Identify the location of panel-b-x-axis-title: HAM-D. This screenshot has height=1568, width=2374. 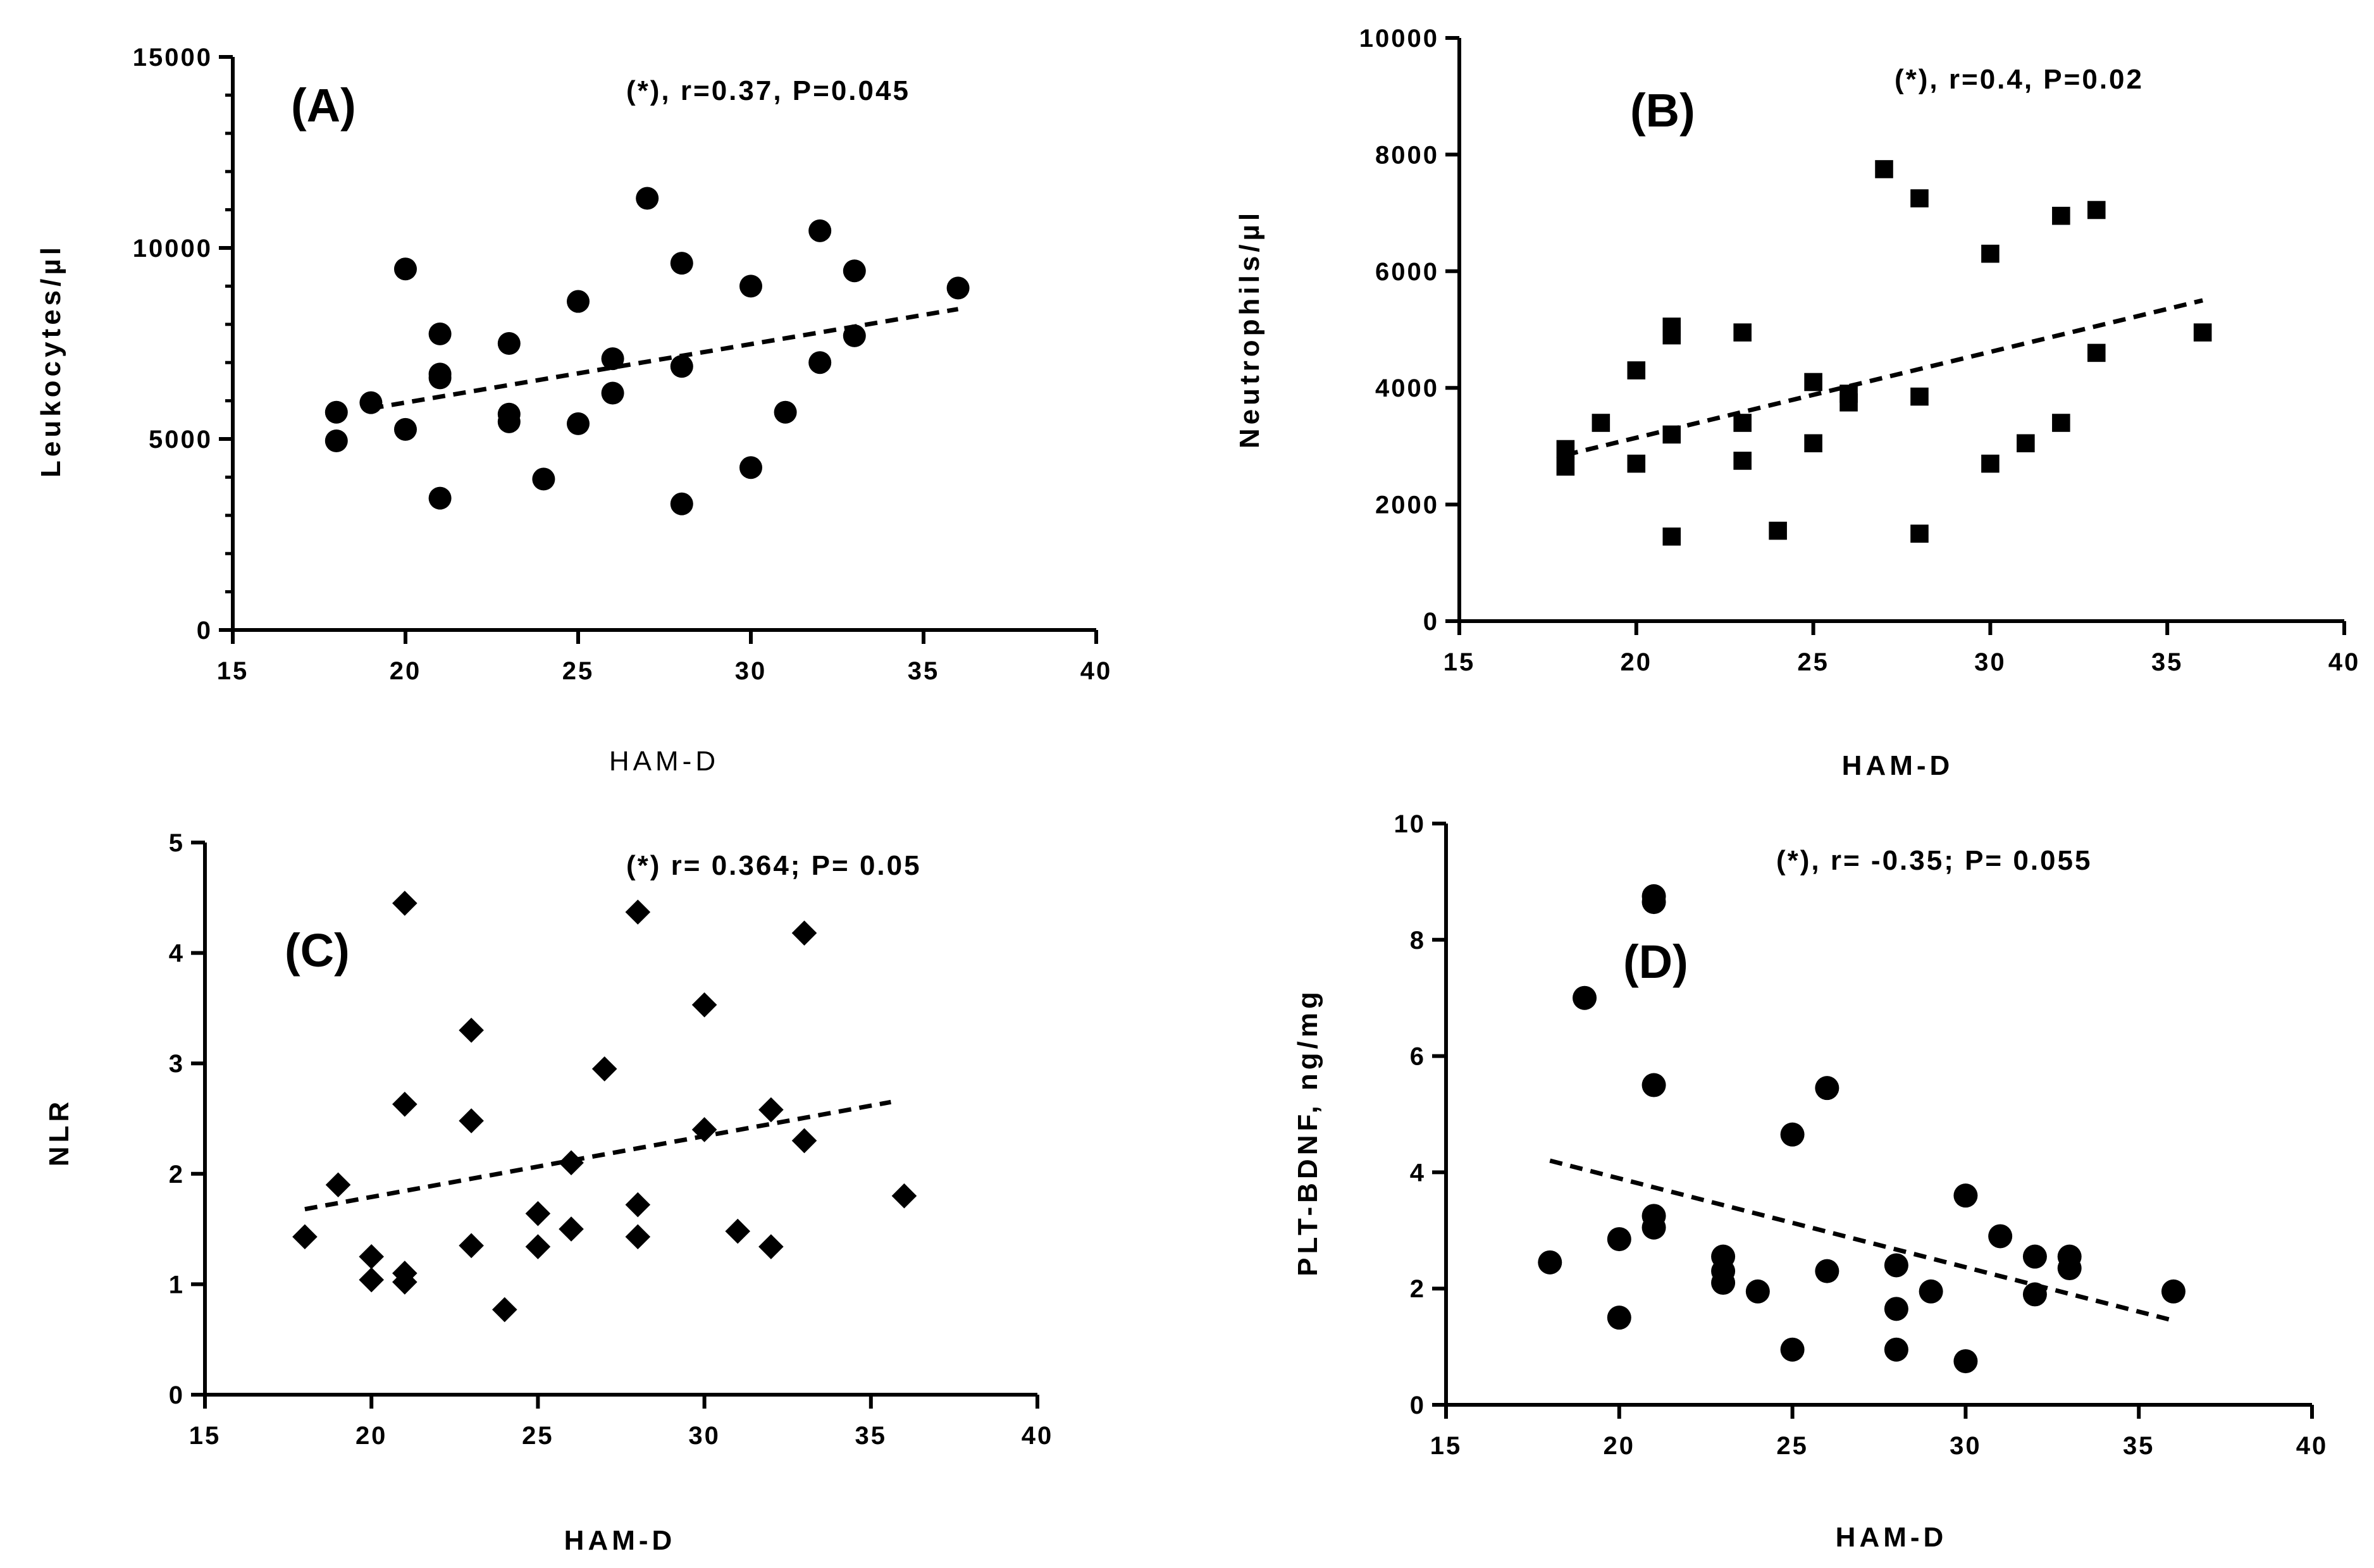
(1898, 765).